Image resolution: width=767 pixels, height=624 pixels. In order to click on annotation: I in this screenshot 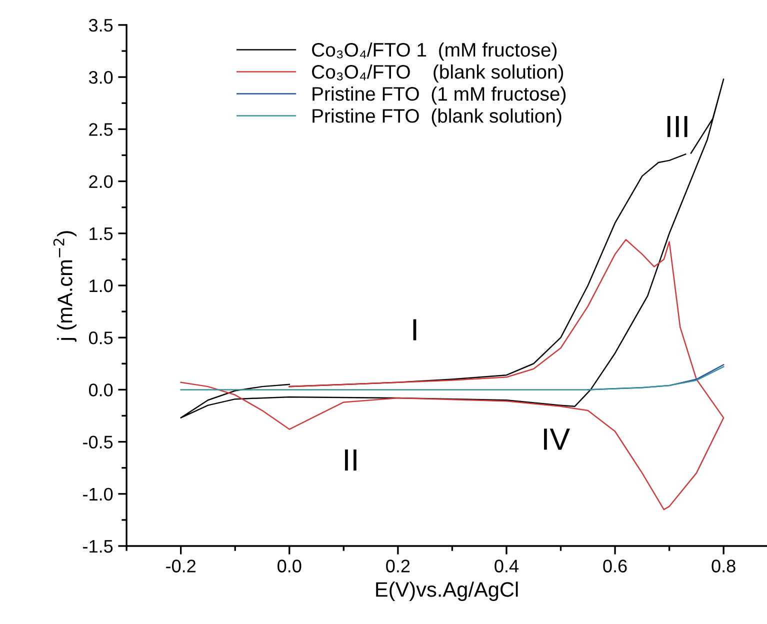, I will do `click(414, 329)`.